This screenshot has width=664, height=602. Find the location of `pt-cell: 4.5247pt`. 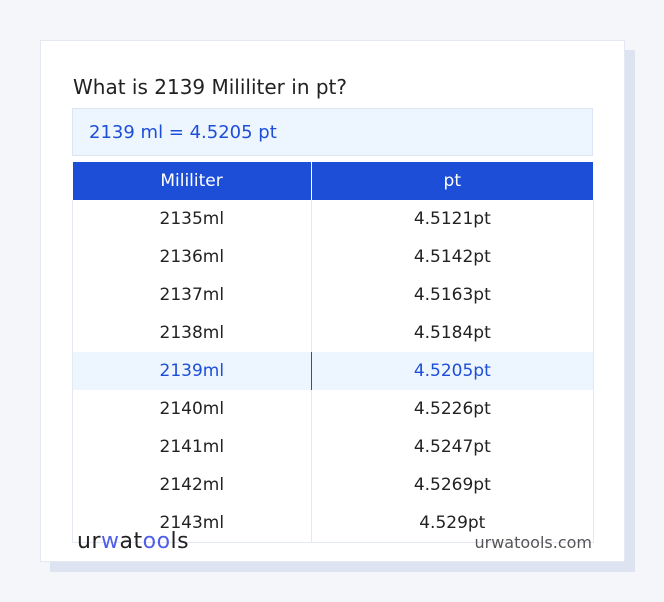

pt-cell: 4.5247pt is located at coordinates (452, 447).